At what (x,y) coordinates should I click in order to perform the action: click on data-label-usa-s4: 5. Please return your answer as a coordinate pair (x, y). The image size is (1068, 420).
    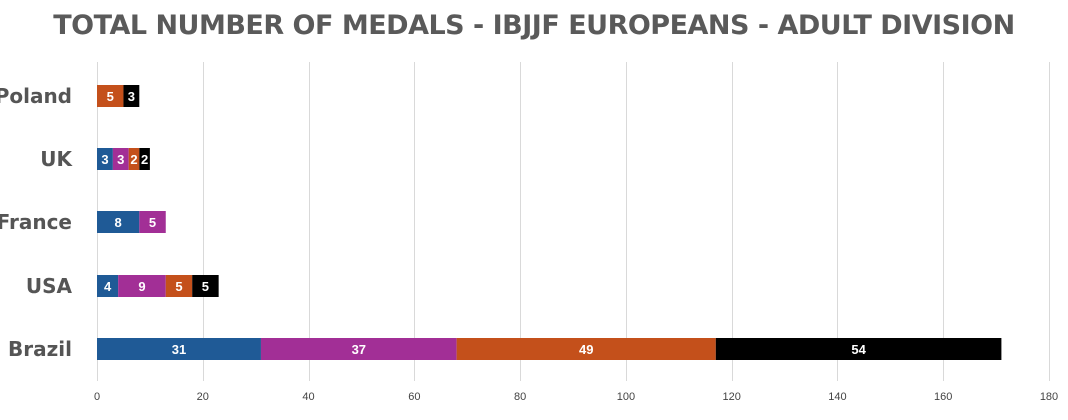
    Looking at the image, I should click on (205, 286).